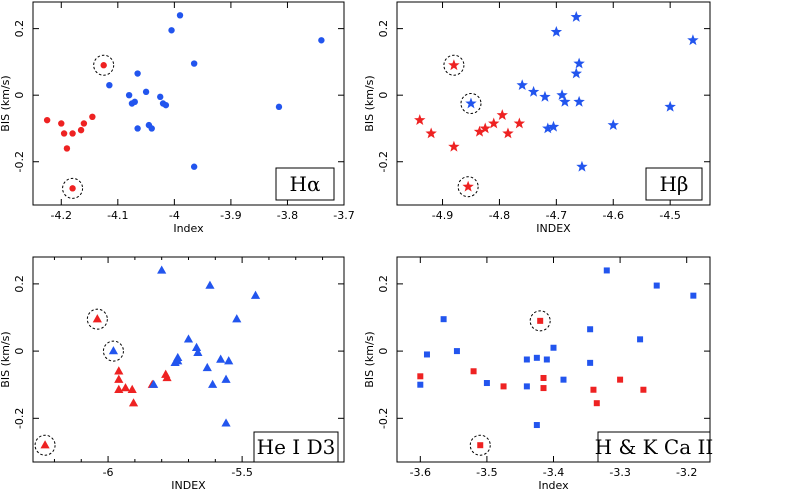  What do you see at coordinates (383, 351) in the screenshot?
I see `y-tick-label: 0` at bounding box center [383, 351].